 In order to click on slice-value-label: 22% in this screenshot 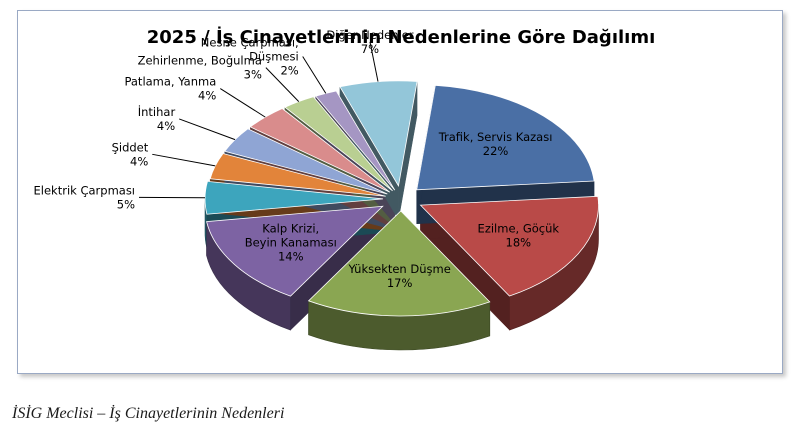, I will do `click(496, 151)`.